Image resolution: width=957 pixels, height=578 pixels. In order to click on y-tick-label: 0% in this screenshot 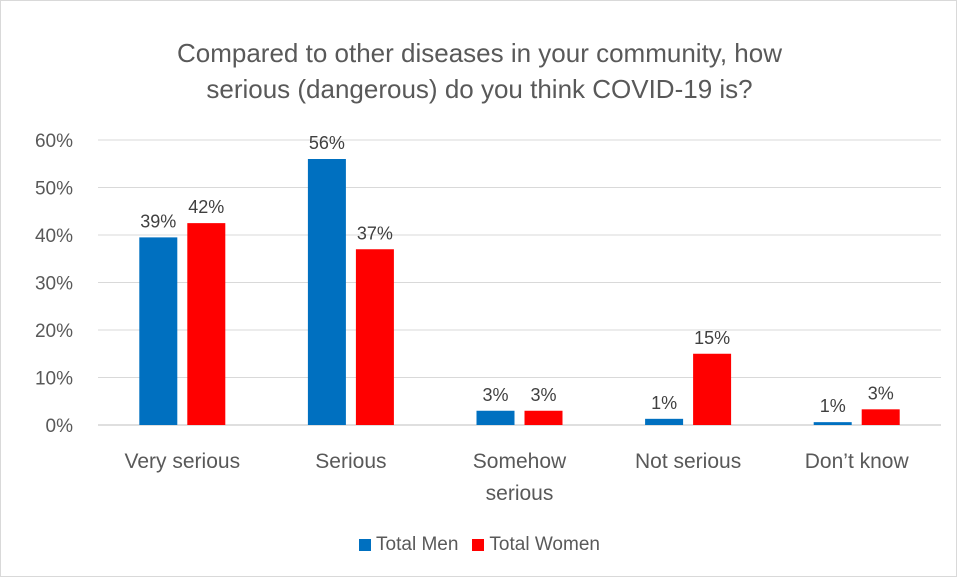, I will do `click(60, 426)`.